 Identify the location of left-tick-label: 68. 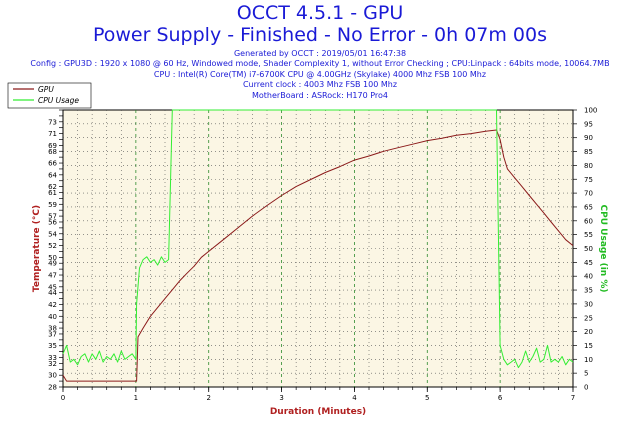
(52, 152).